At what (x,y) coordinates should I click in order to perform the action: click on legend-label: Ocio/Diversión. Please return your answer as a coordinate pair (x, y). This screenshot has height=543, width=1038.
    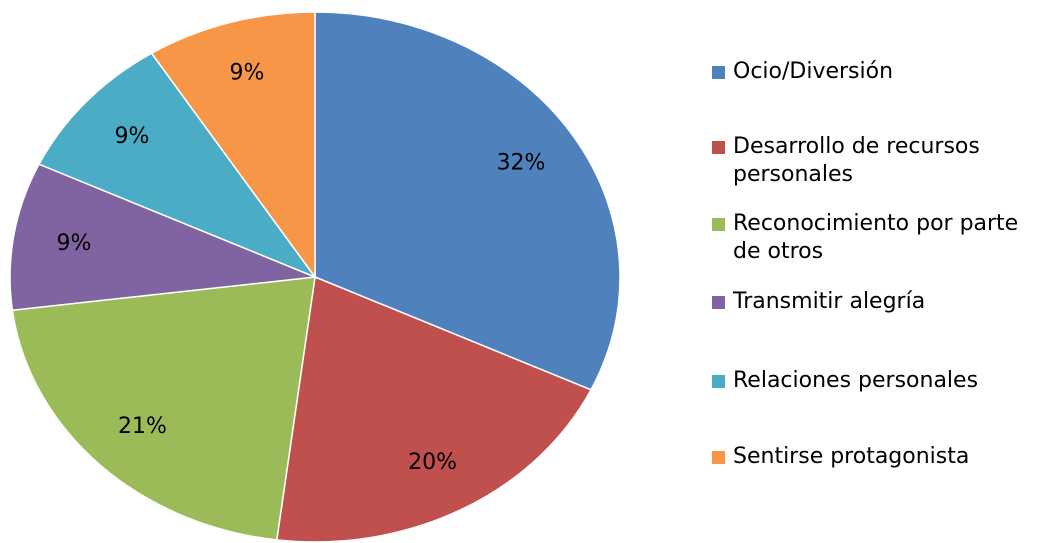
    Looking at the image, I should click on (813, 71).